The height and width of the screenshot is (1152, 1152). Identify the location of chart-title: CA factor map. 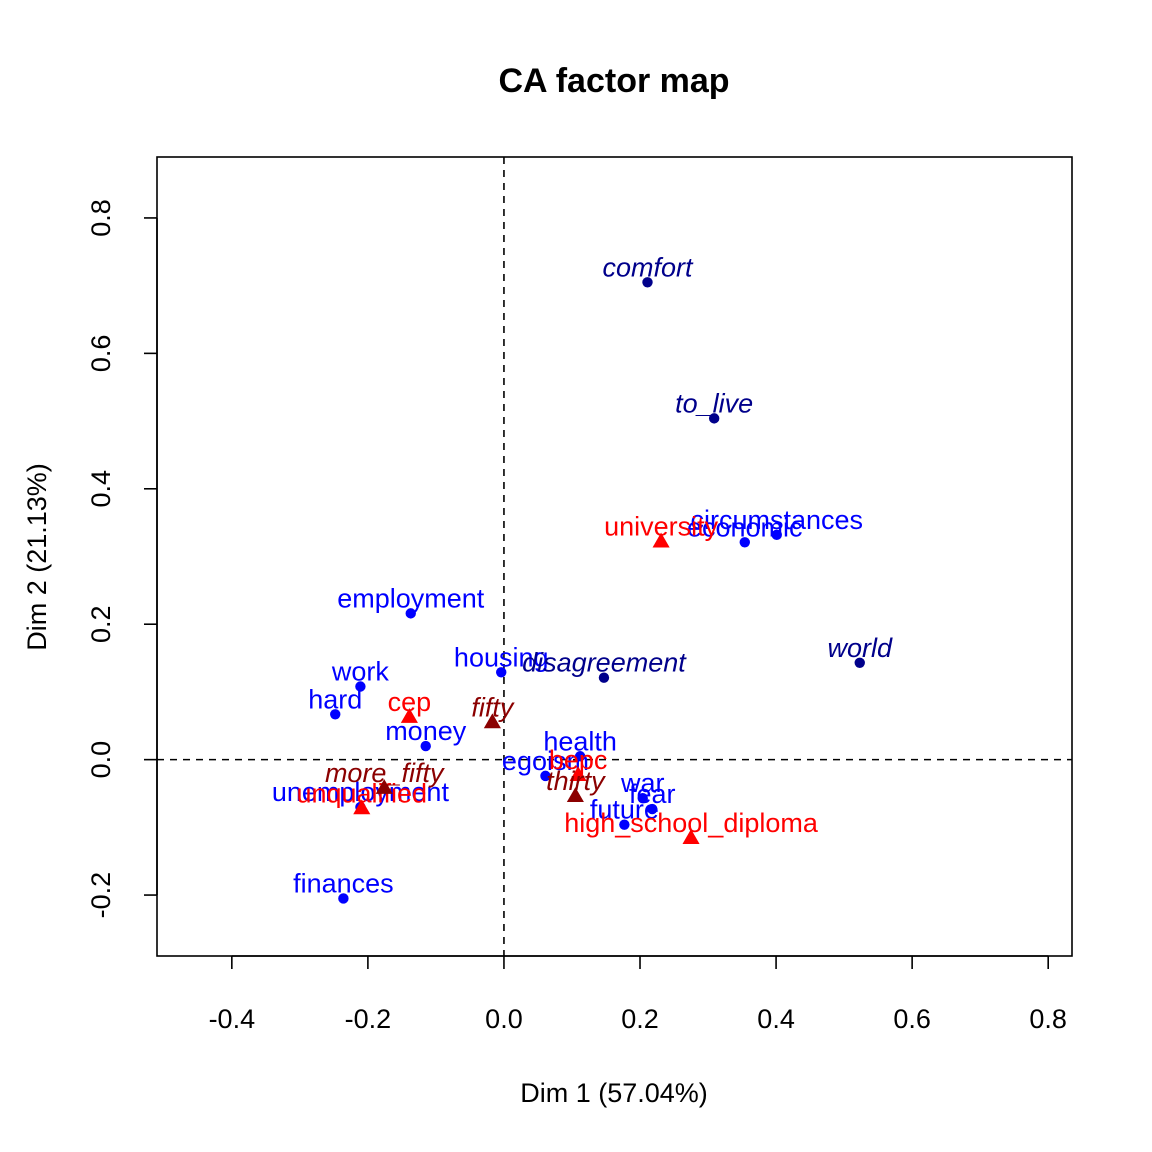
(613, 81).